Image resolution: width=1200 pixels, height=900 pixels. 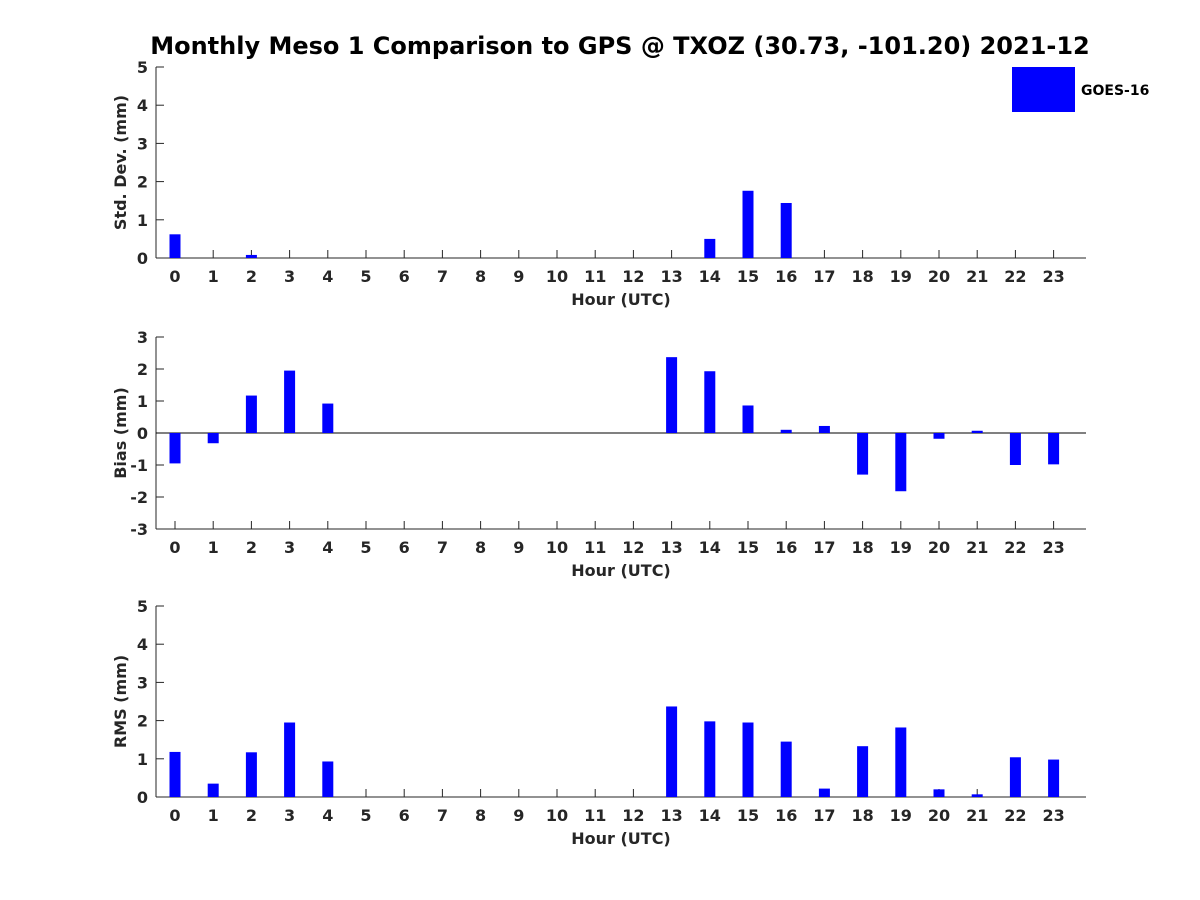 I want to click on x-tick-label: 13, so click(x=671, y=815).